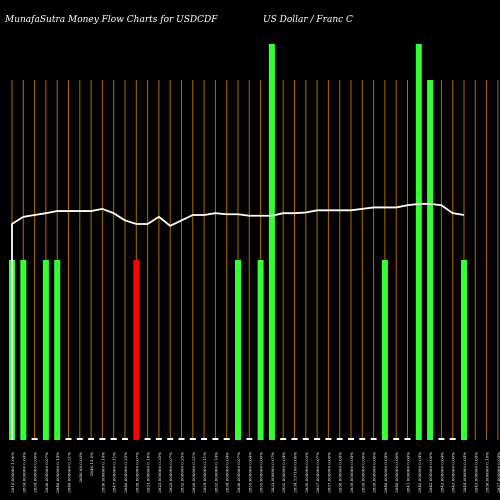 Image resolution: width=500 pixels, height=500 pixels. I want to click on x-tick-label: 2846.88 0.03%, so click(80, 467).